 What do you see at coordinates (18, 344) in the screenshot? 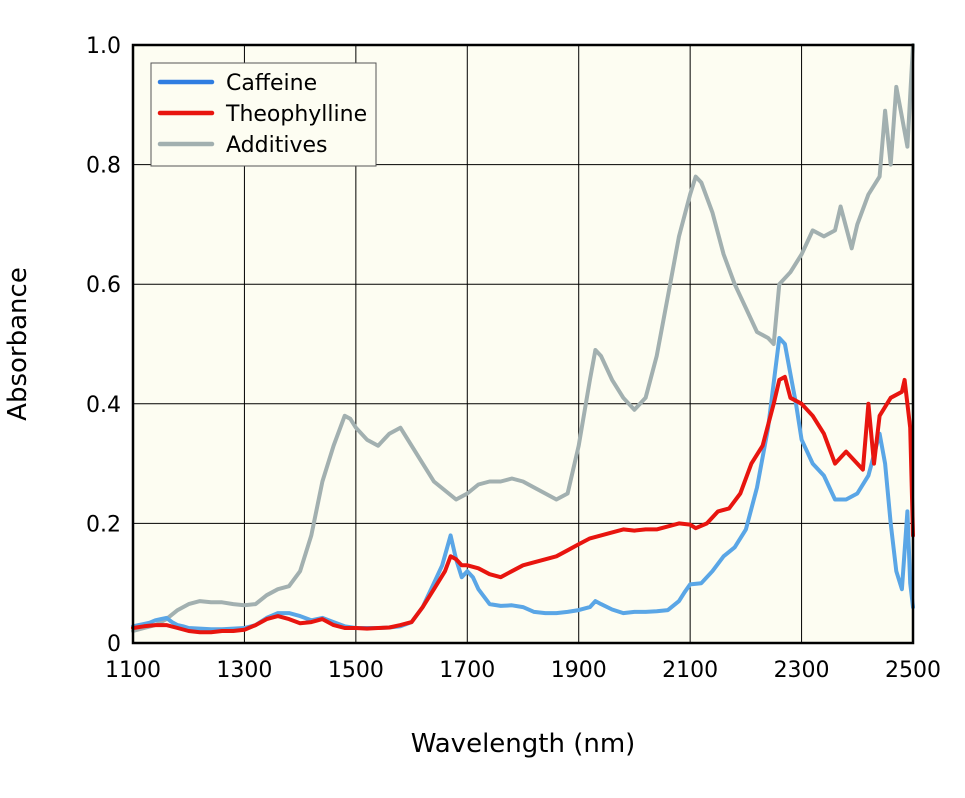
I see `y-axis-title: Absorbance` at bounding box center [18, 344].